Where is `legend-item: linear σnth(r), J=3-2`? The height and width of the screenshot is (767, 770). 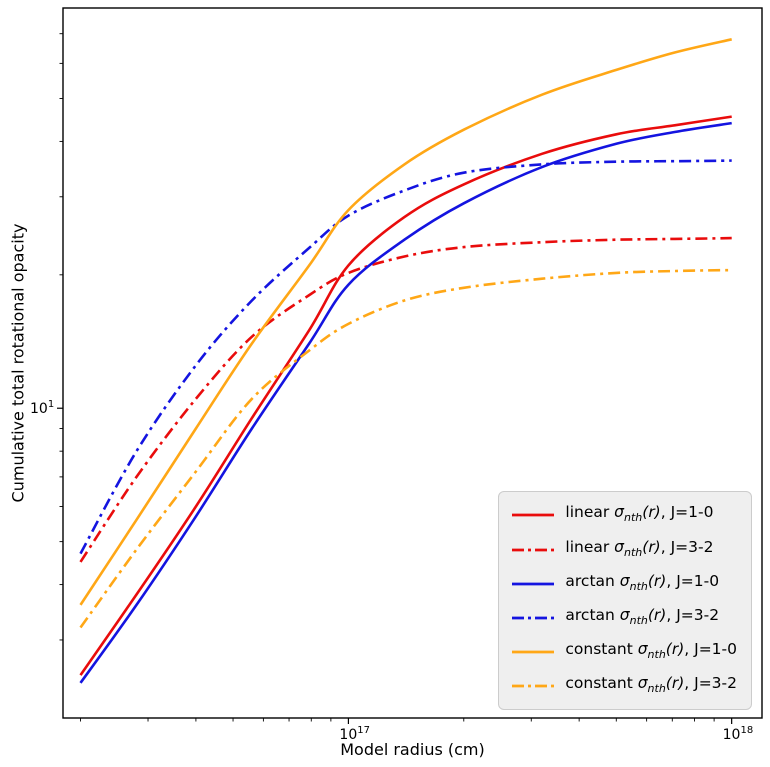 legend-item: linear σnth(r), J=3-2 is located at coordinates (624, 550).